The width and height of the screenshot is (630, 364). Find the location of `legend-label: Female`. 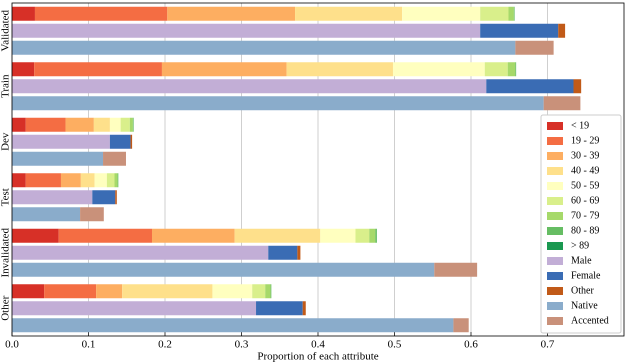

legend-label: Female is located at coordinates (586, 275).